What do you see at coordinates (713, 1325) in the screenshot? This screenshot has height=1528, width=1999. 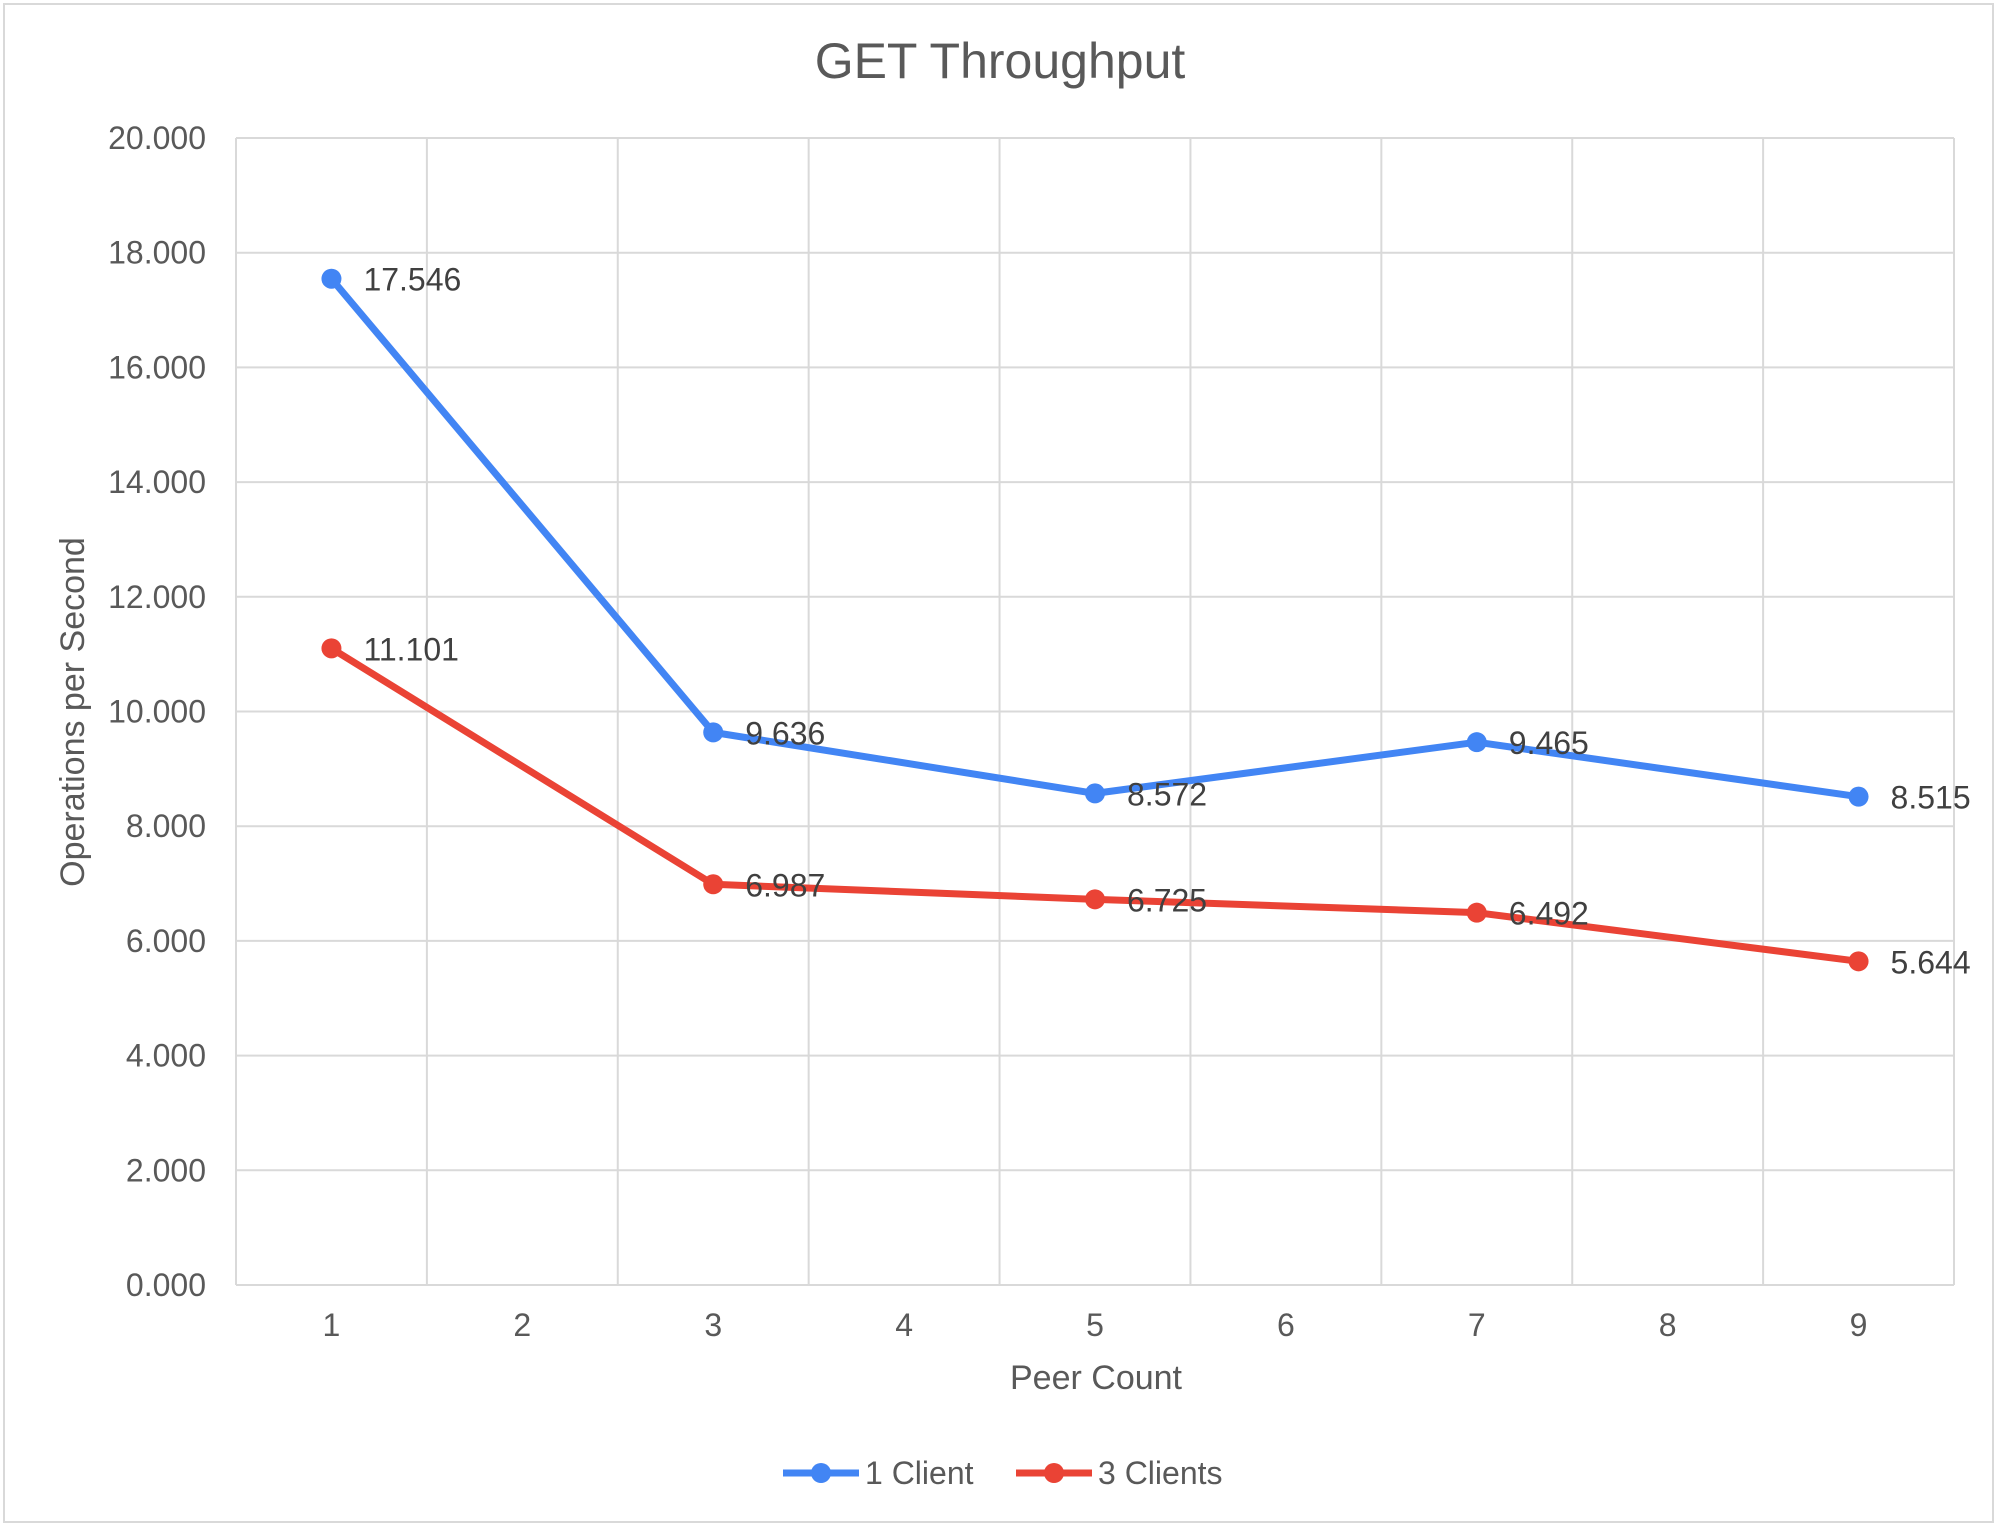 I see `x-tick-label: 3` at bounding box center [713, 1325].